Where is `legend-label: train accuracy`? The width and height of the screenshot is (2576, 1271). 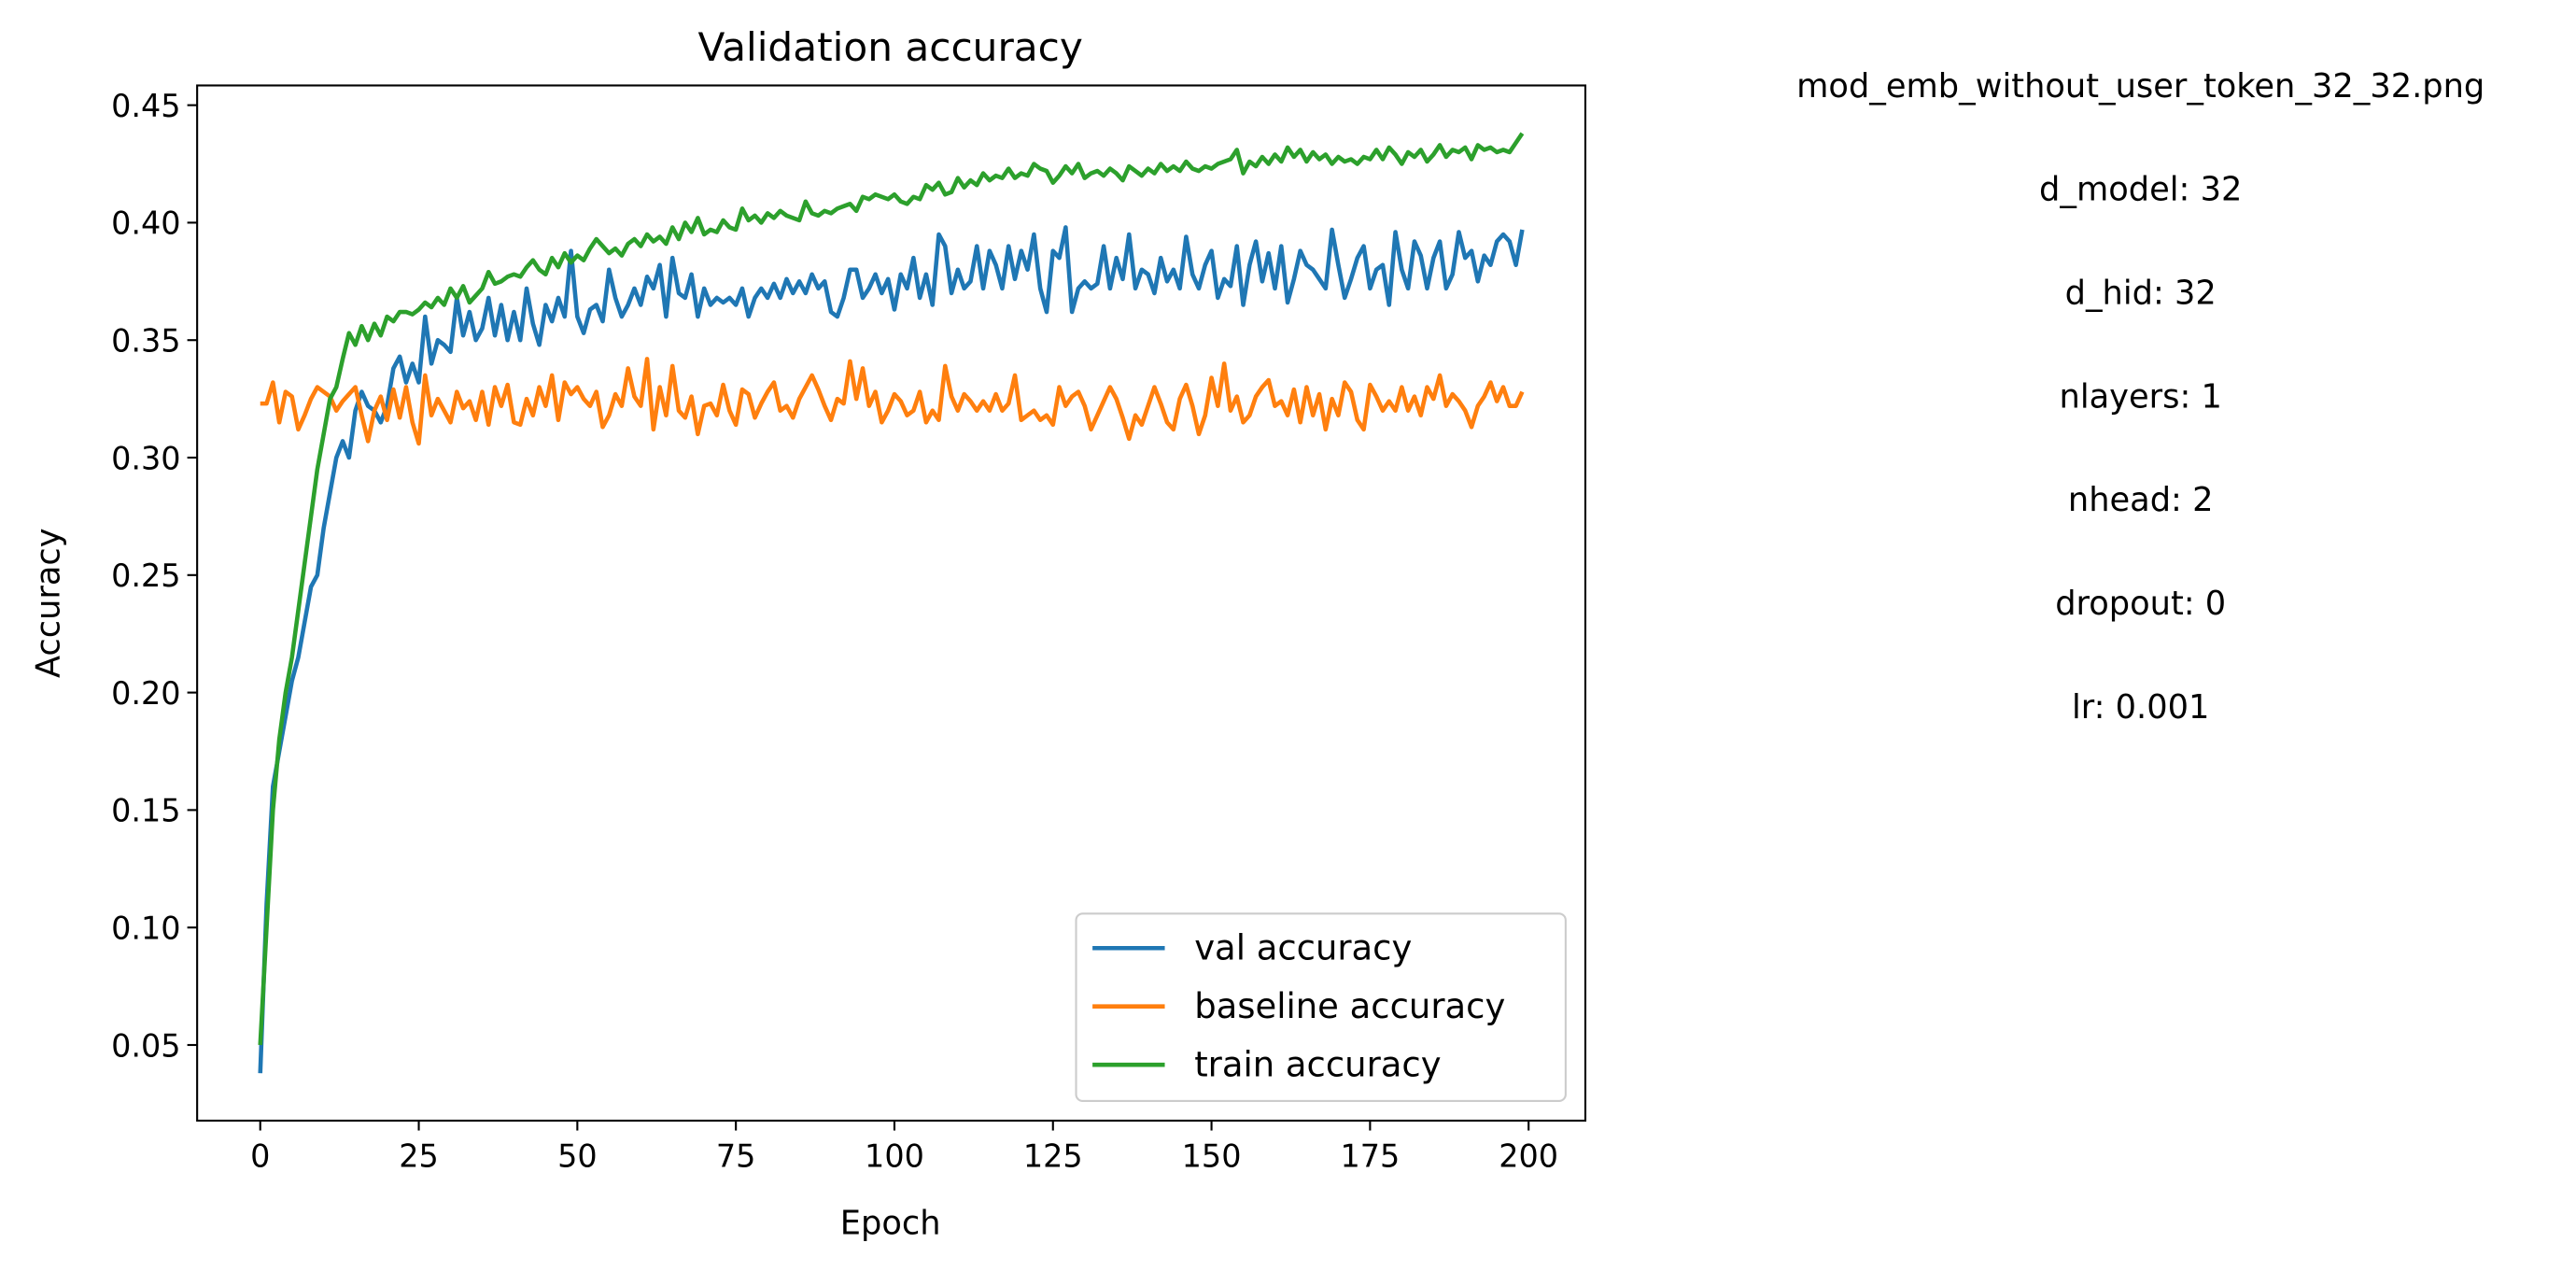
legend-label: train accuracy is located at coordinates (1317, 1064).